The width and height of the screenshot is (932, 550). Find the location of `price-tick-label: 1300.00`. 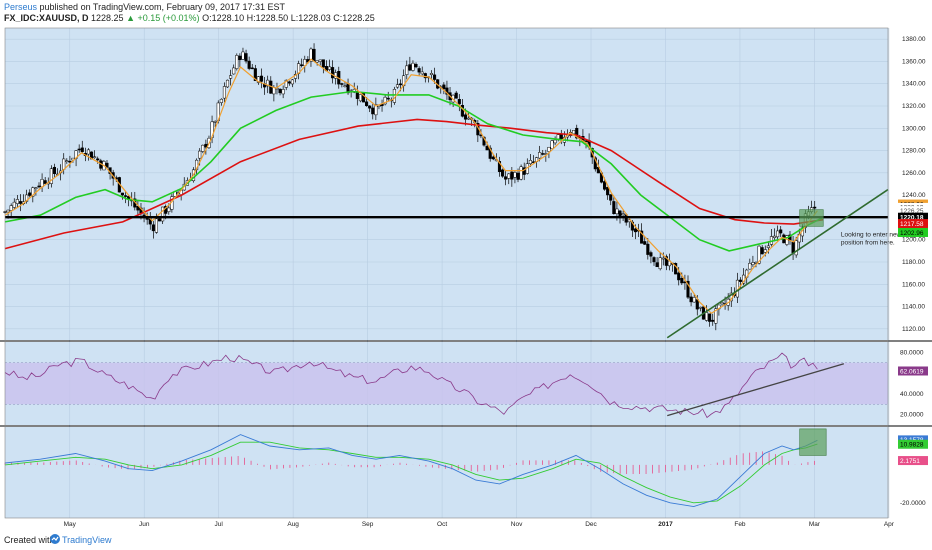

price-tick-label: 1300.00 is located at coordinates (914, 128).